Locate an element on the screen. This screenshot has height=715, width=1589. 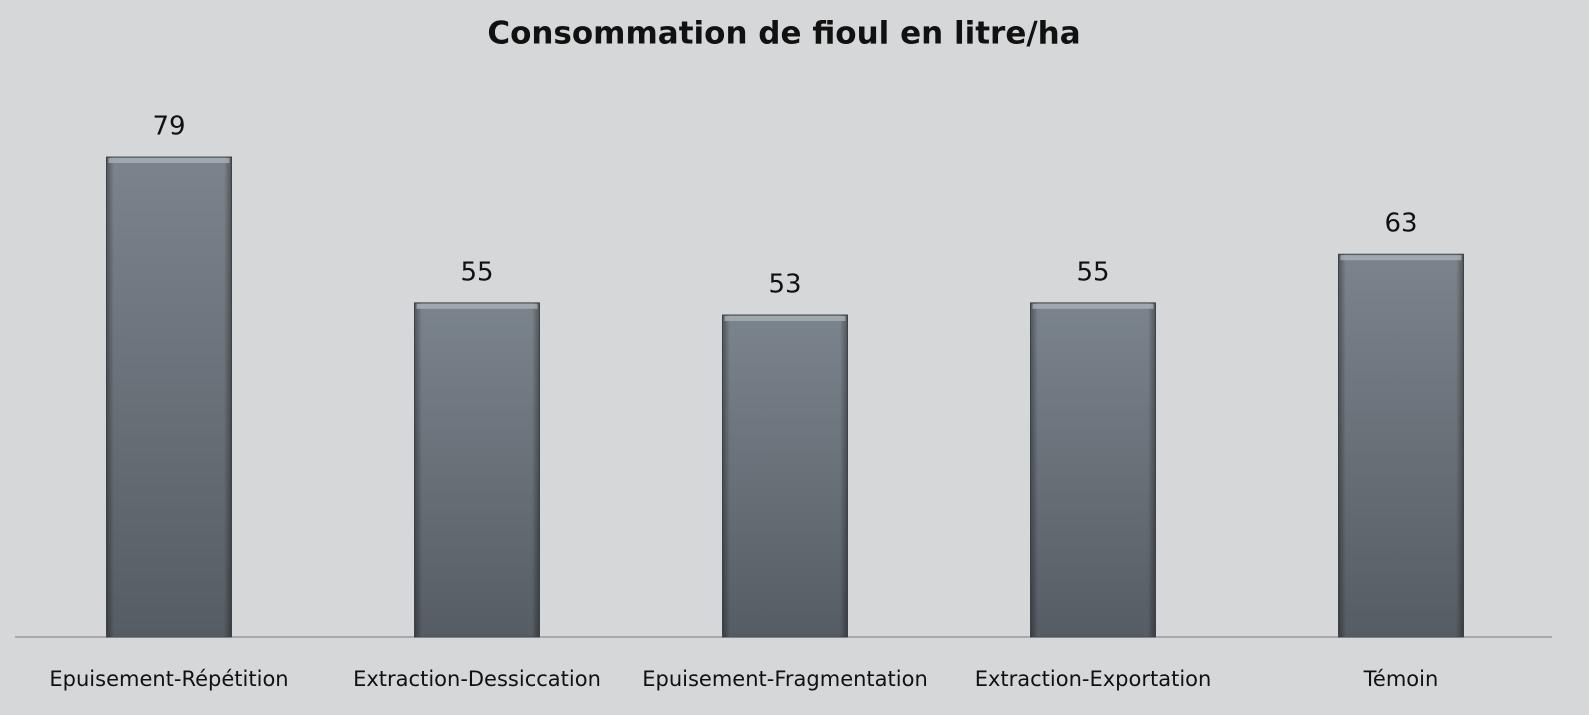
x-tick-label: Extraction-Exportation is located at coordinates (1093, 679).